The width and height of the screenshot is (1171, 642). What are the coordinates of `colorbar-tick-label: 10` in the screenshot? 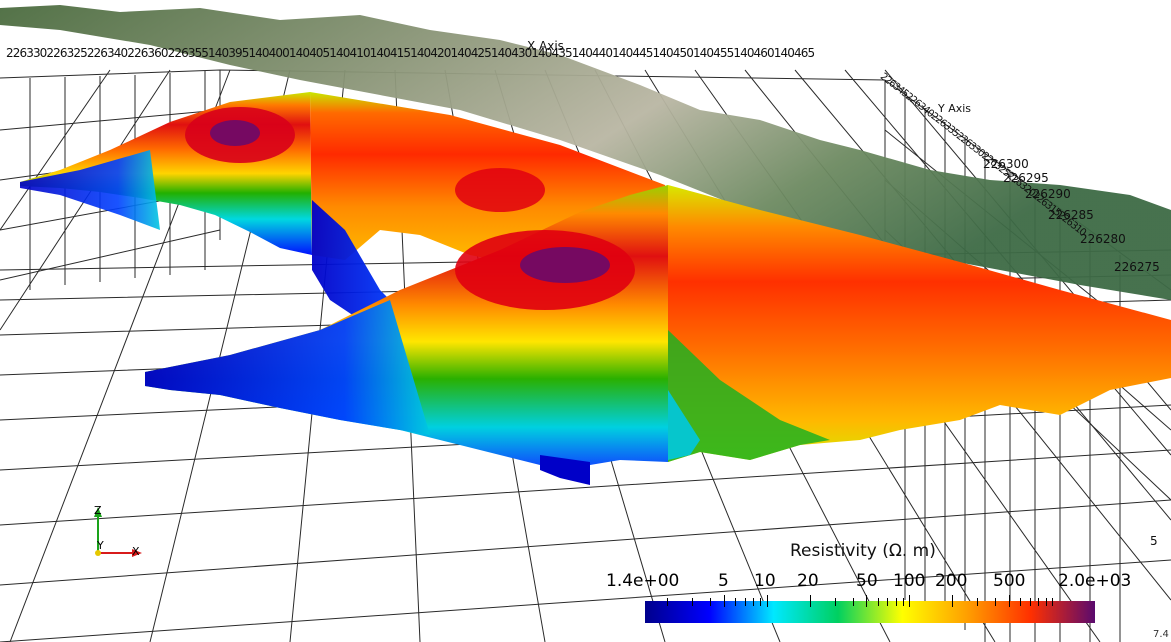 It's located at (765, 581).